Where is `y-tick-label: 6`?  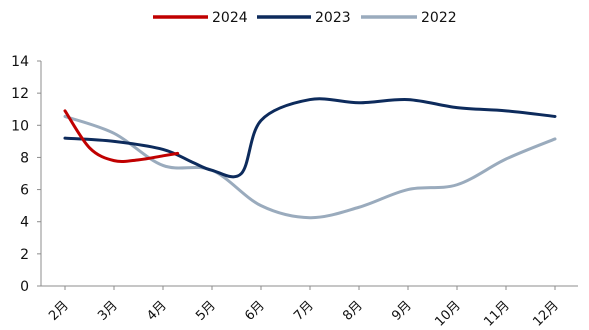 y-tick-label: 6 is located at coordinates (24, 191).